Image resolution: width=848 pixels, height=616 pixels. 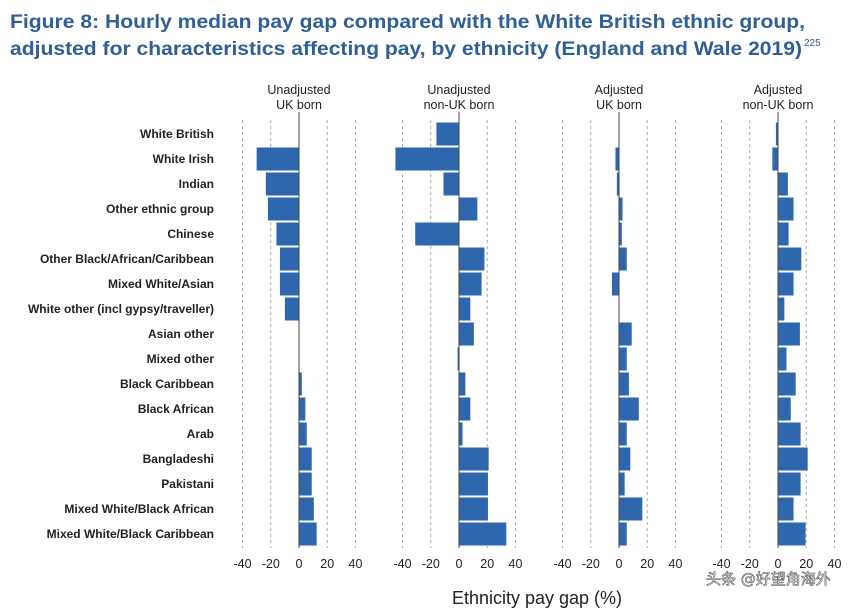 I want to click on category-label: Black Caribbean, so click(x=167, y=384).